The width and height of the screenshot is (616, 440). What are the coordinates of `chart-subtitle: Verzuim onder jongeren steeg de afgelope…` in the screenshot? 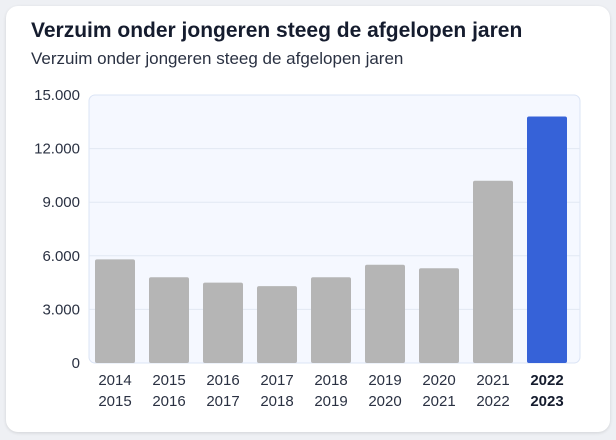 It's located at (217, 58).